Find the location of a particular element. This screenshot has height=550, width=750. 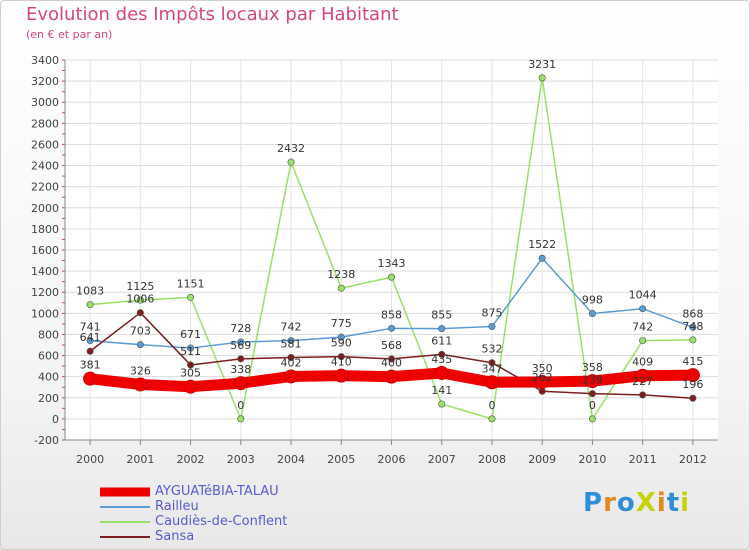

data-label: 350 is located at coordinates (542, 368).